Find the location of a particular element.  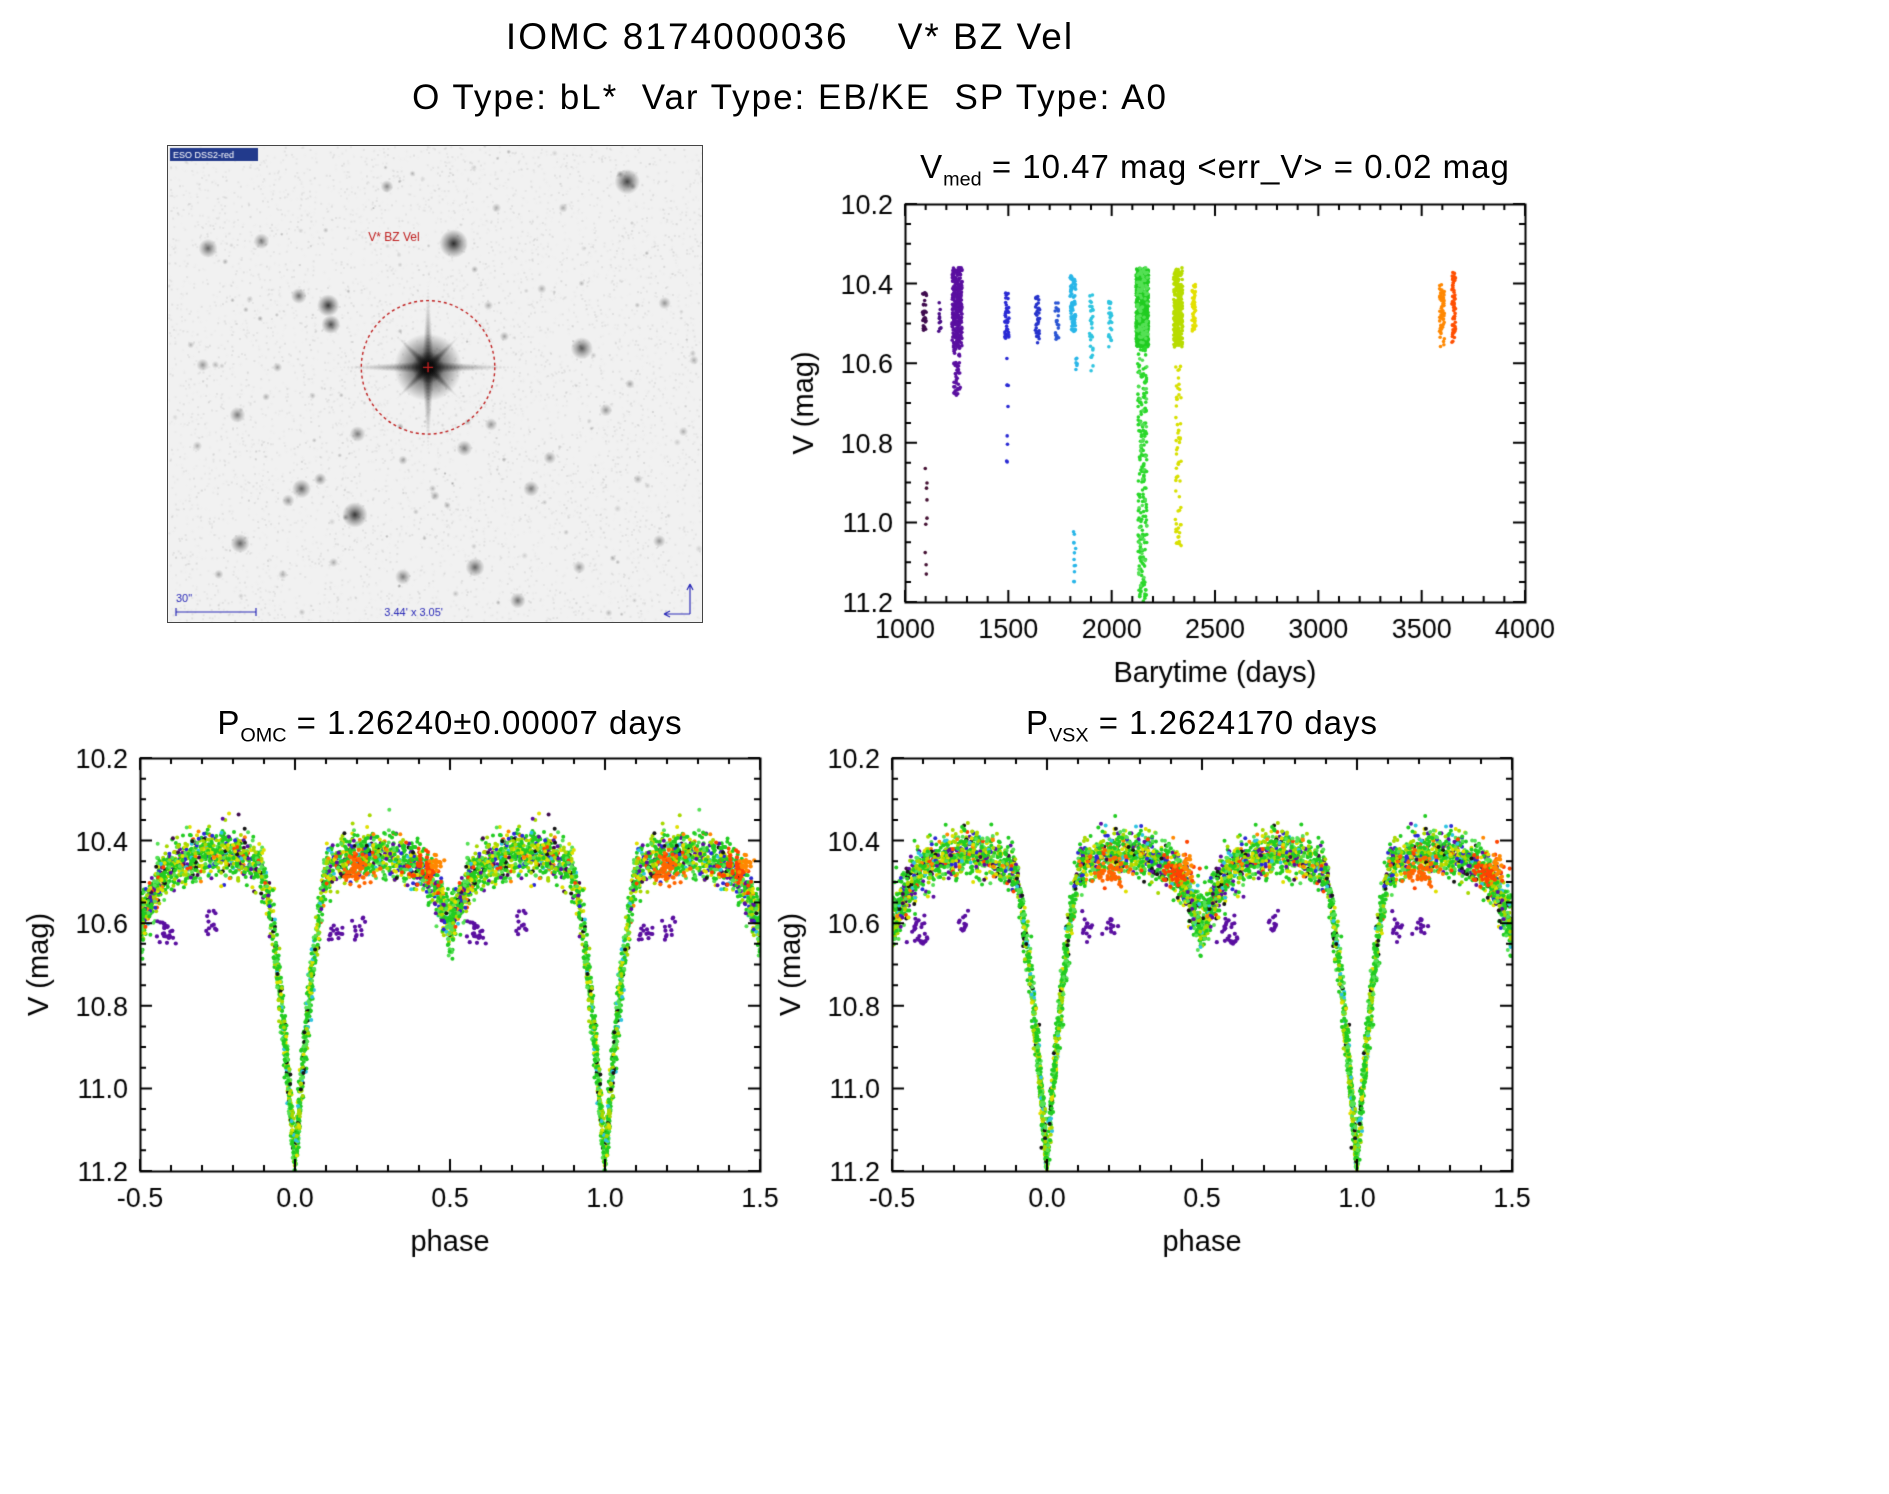

phase-omc-title: POMC = 1.26240±0.00007 days is located at coordinates (410, 723).